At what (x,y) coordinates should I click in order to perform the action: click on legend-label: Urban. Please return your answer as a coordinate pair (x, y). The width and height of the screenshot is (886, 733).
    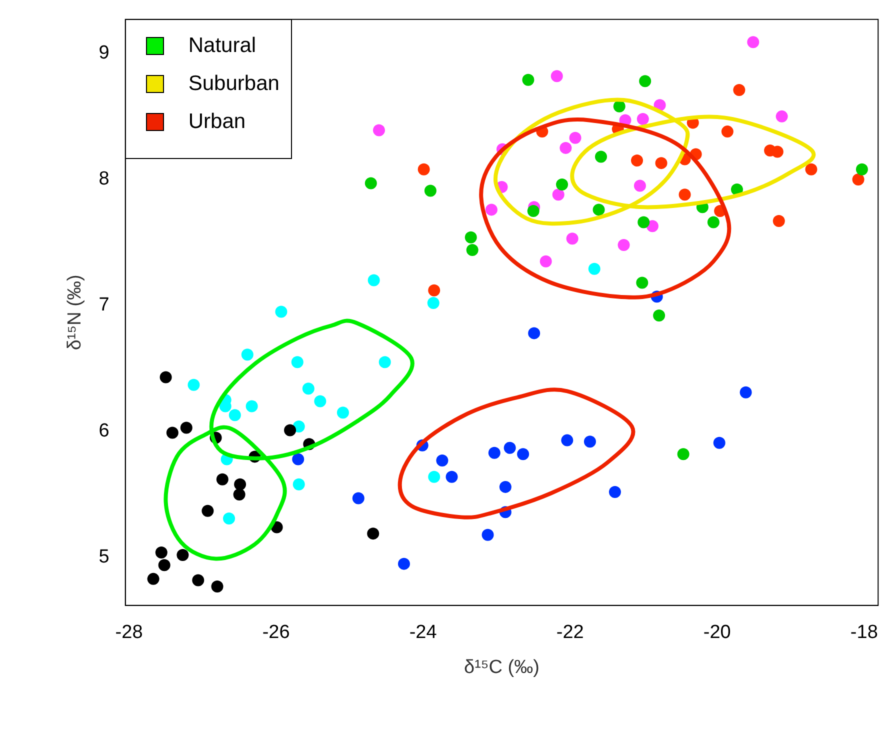
    Looking at the image, I should click on (217, 122).